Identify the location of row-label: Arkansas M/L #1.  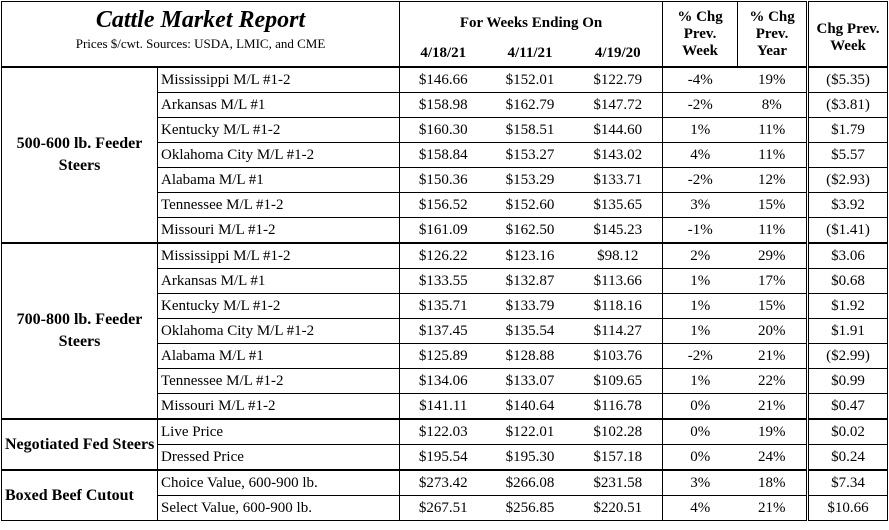
(278, 281).